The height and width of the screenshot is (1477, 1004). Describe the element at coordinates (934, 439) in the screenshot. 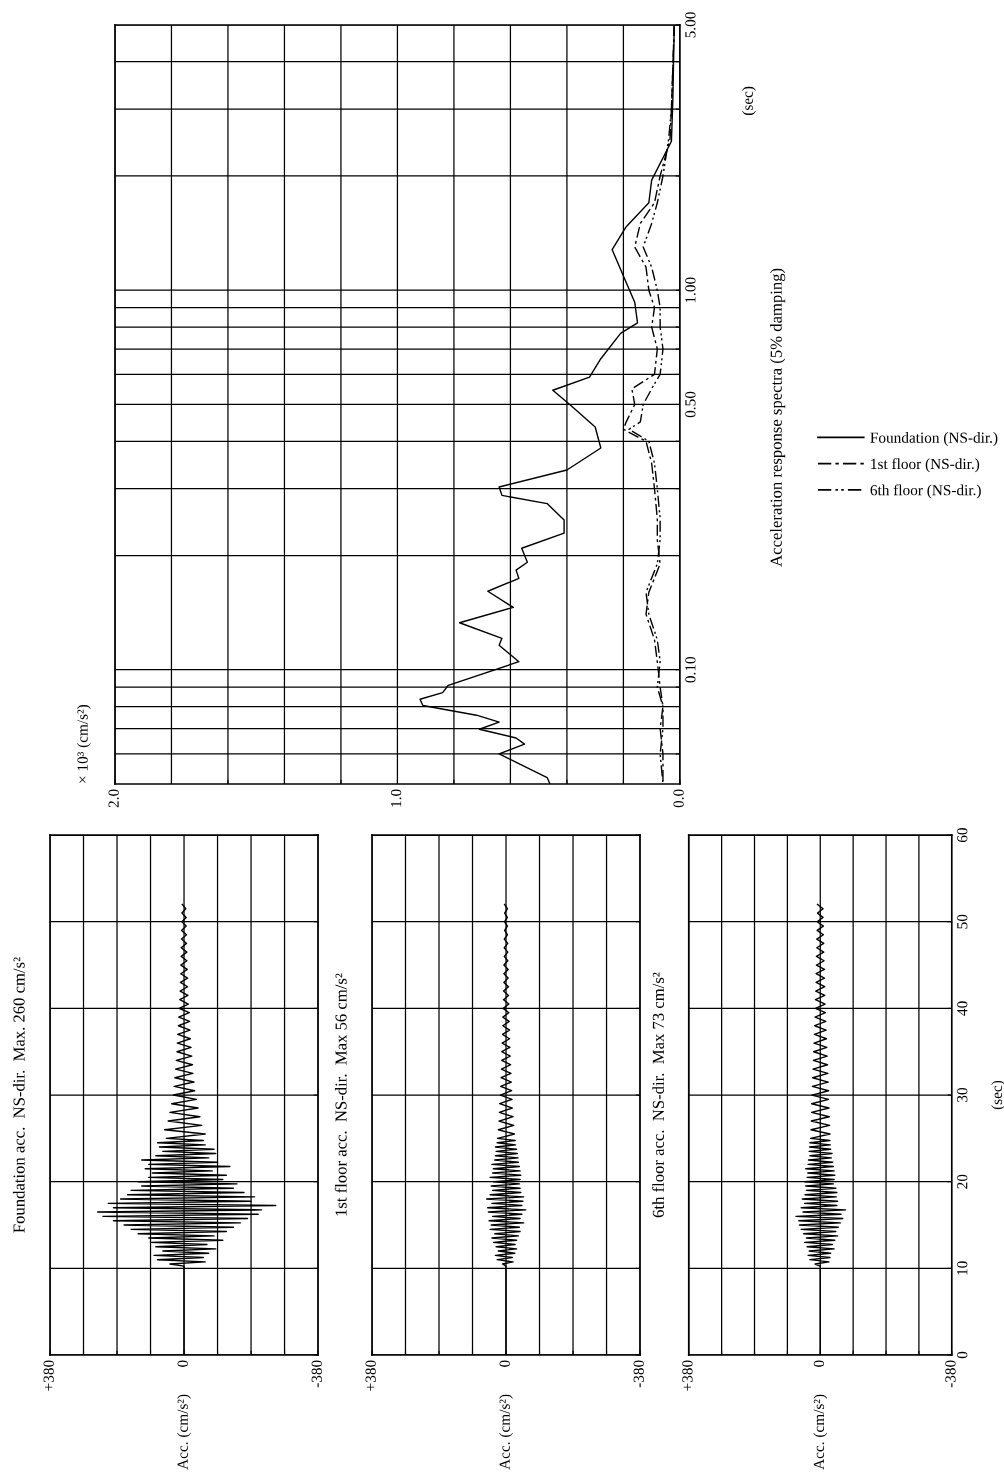

I see `legend-label: Foundation (NS-dir.)` at that location.